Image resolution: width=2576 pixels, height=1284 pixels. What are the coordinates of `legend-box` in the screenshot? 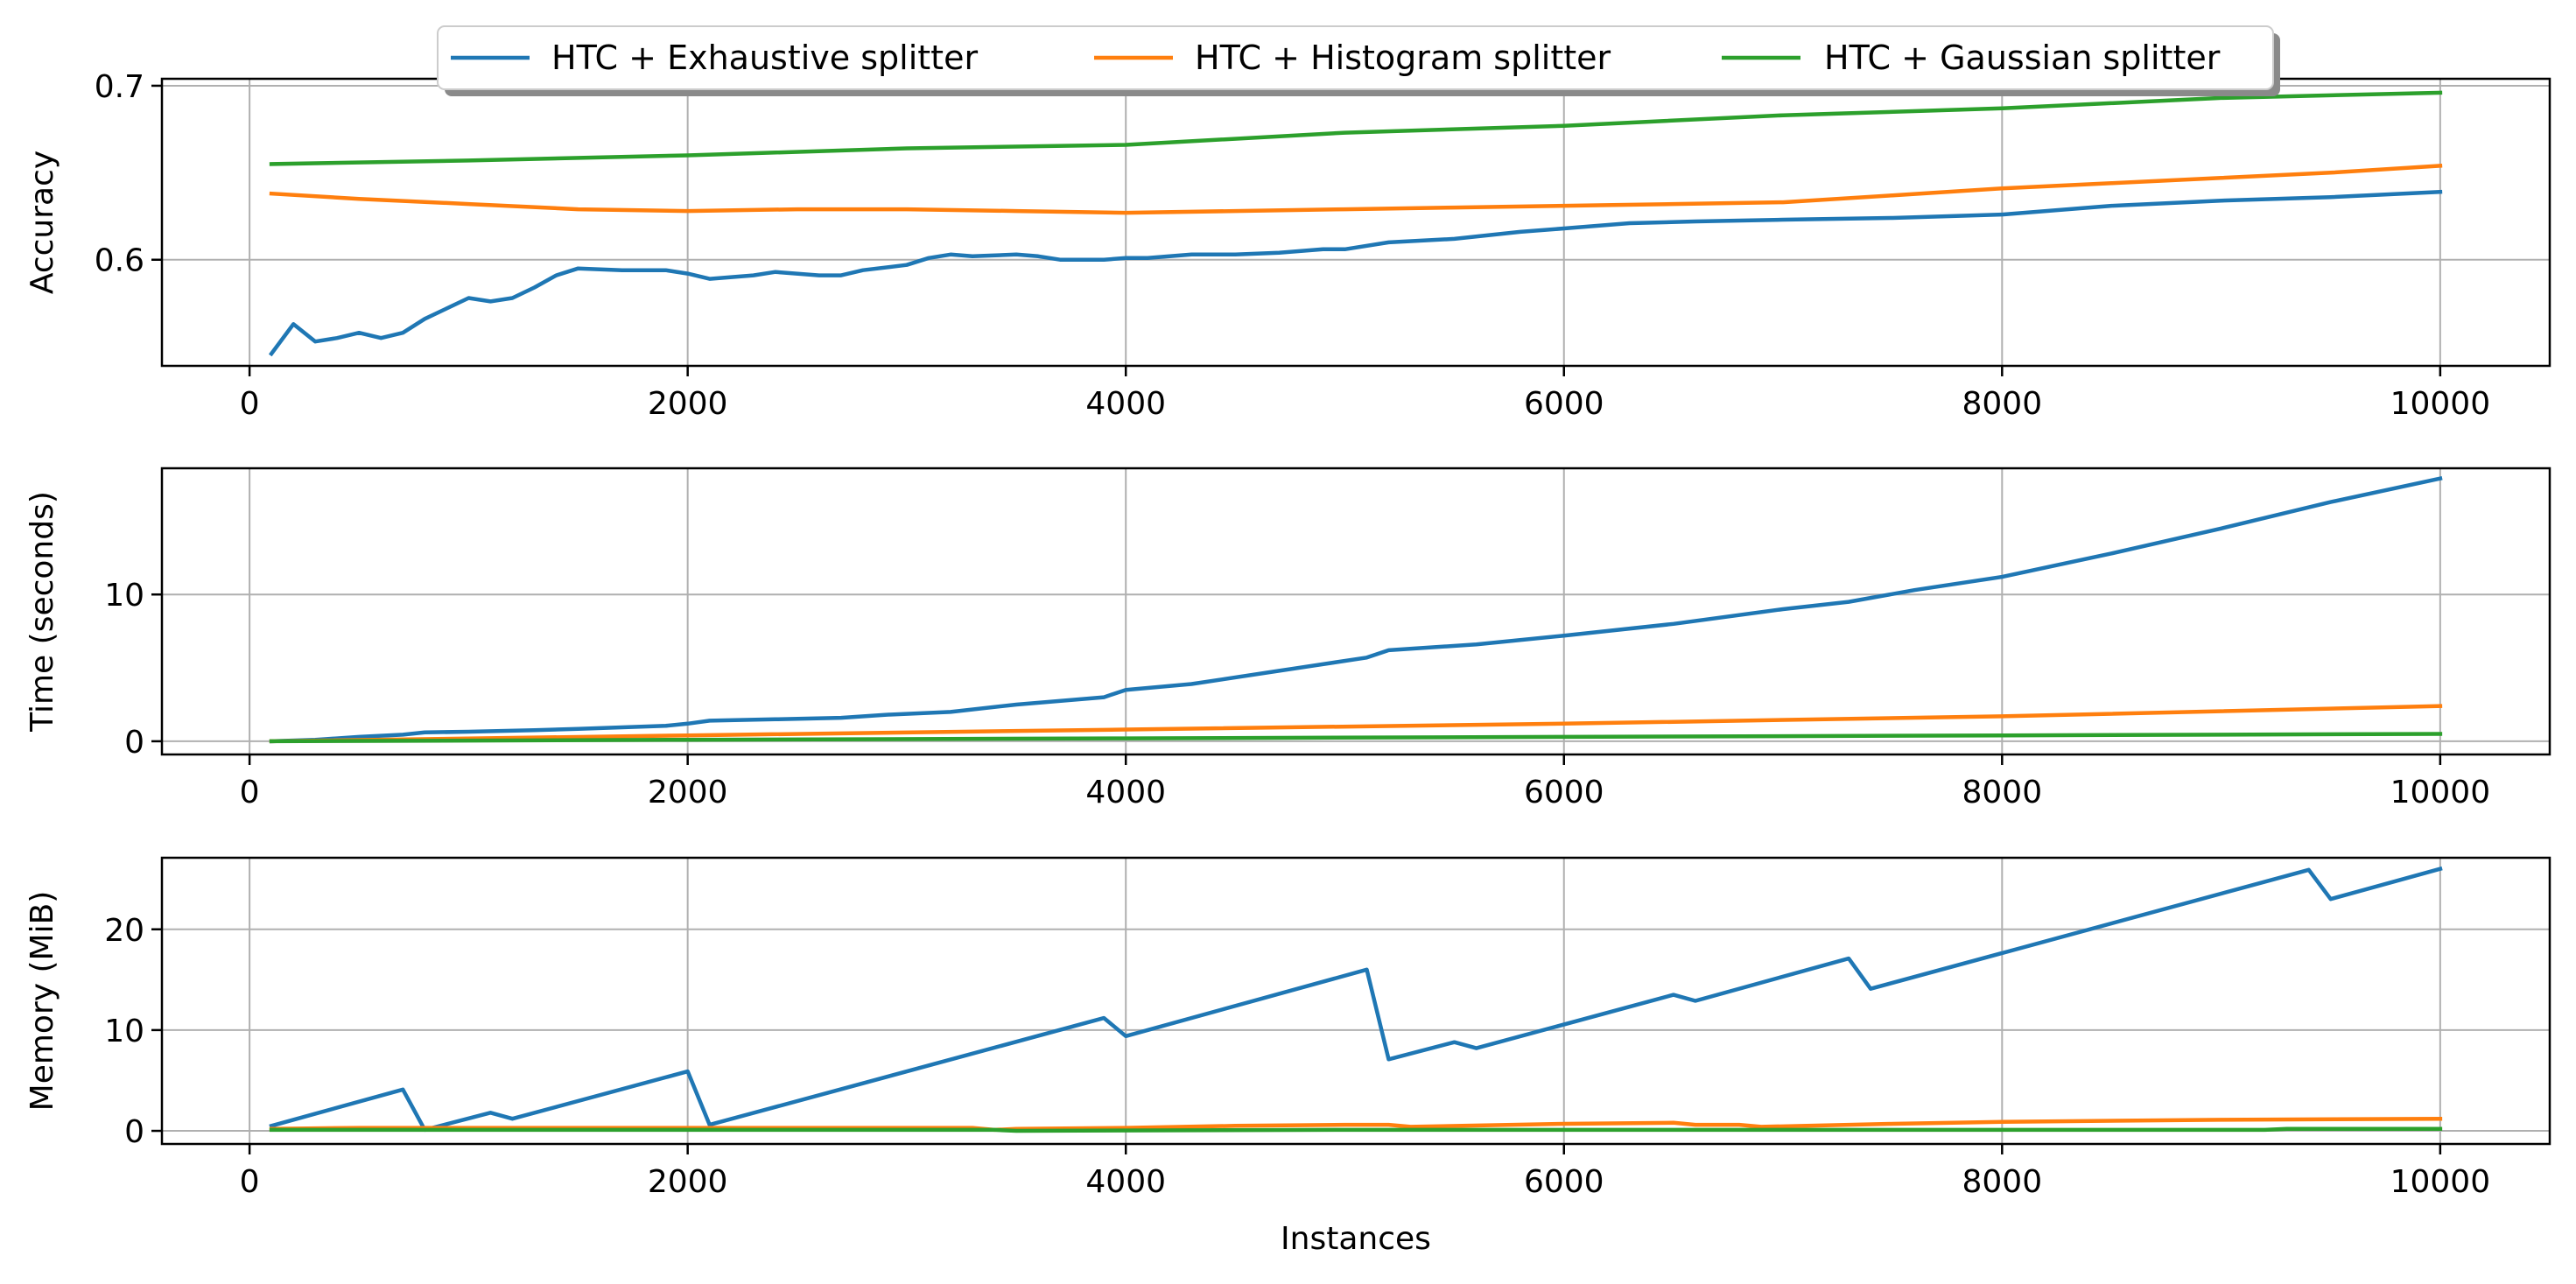 It's located at (1355, 57).